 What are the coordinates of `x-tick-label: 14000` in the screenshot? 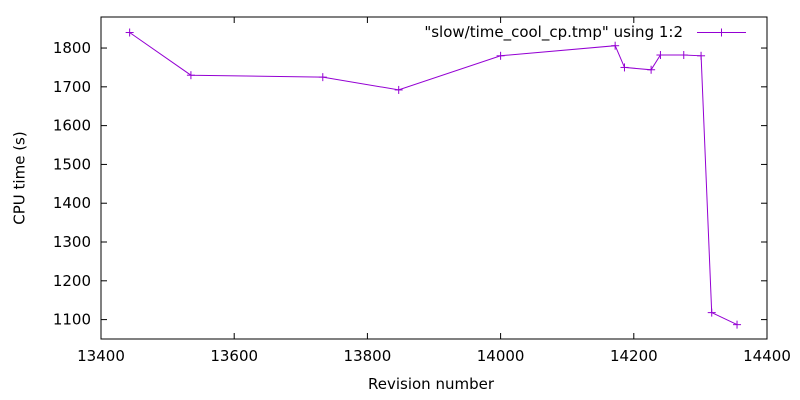 It's located at (501, 356).